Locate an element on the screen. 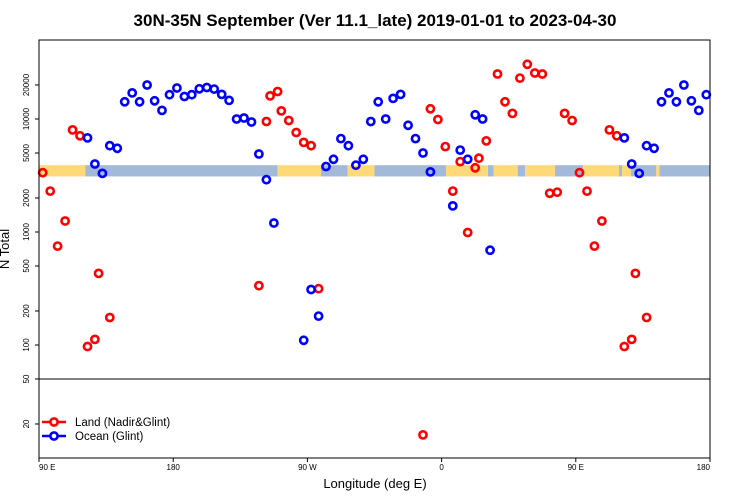 The image size is (750, 500). x-tick-label: 0 is located at coordinates (441, 467).